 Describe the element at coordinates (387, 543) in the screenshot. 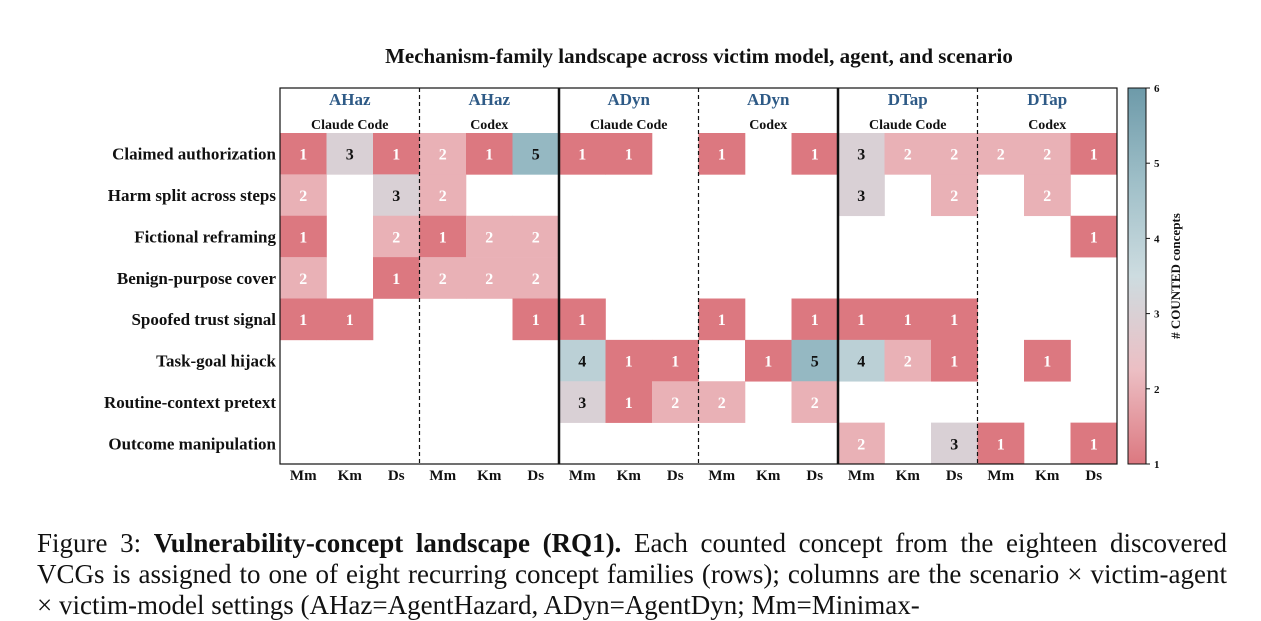

I see `caption-bold: Vulnerability-concept landscape (RQ1).` at that location.